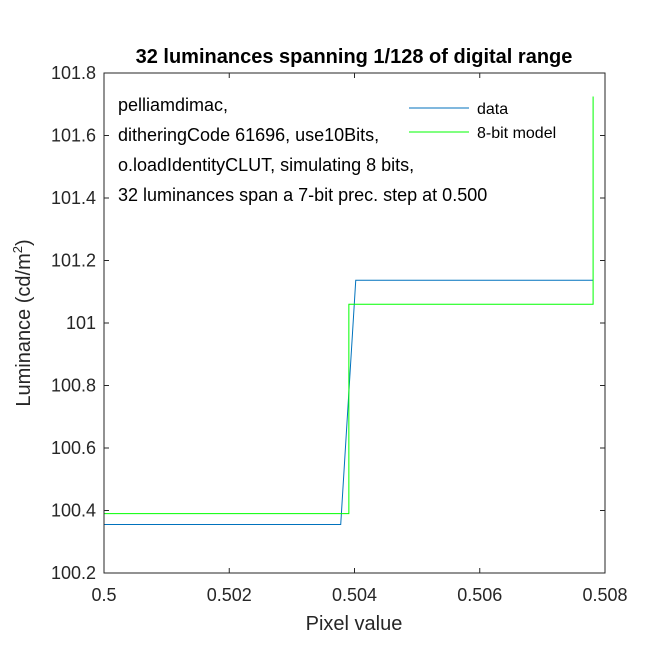  I want to click on y-tick-label: 101.4, so click(73, 198).